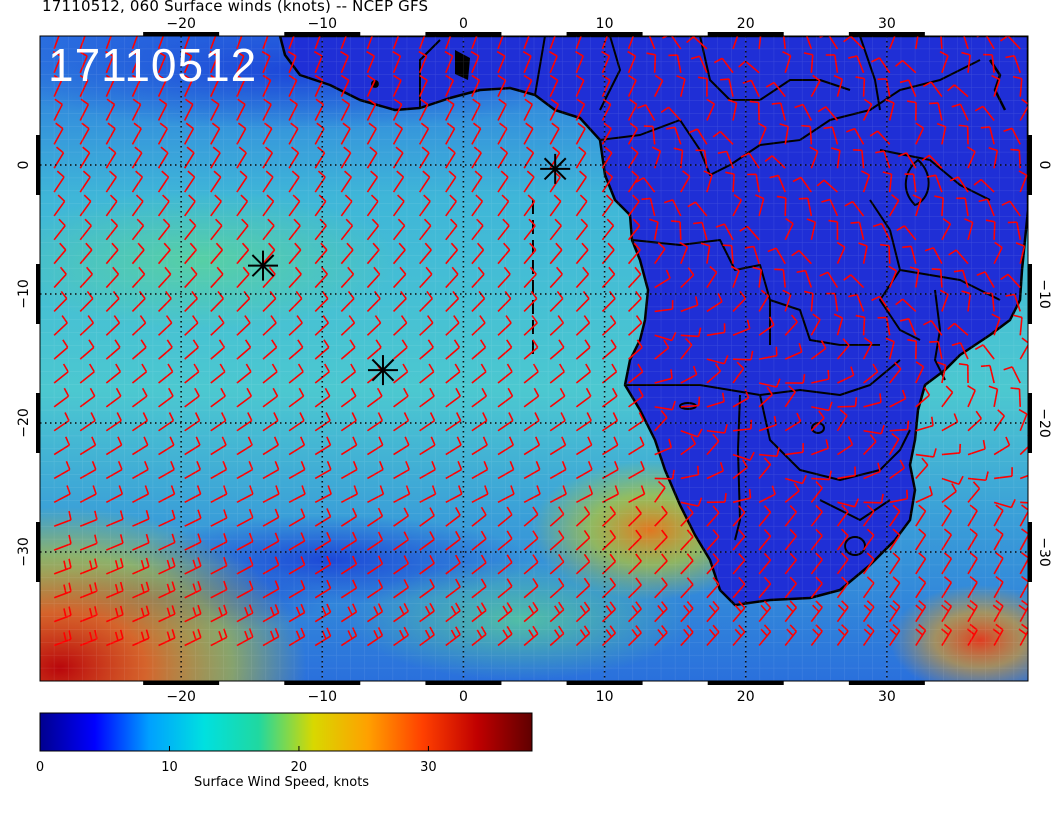 This screenshot has height=816, width=1056. I want to click on lat-tick-label: 0, so click(24, 165).